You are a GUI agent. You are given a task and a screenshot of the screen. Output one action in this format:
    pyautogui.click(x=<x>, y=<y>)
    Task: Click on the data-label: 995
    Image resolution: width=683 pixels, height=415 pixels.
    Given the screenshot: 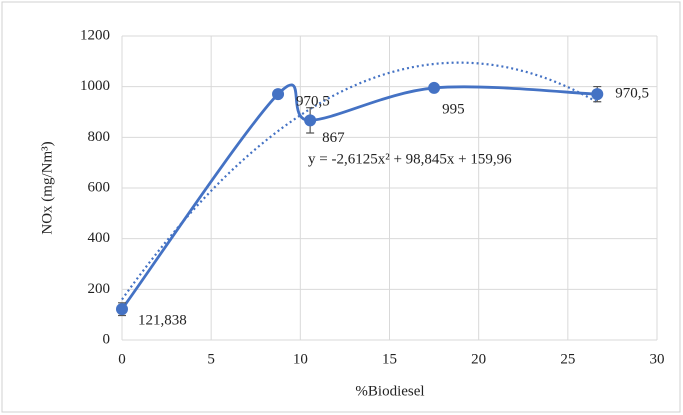 What is the action you would take?
    pyautogui.click(x=453, y=109)
    